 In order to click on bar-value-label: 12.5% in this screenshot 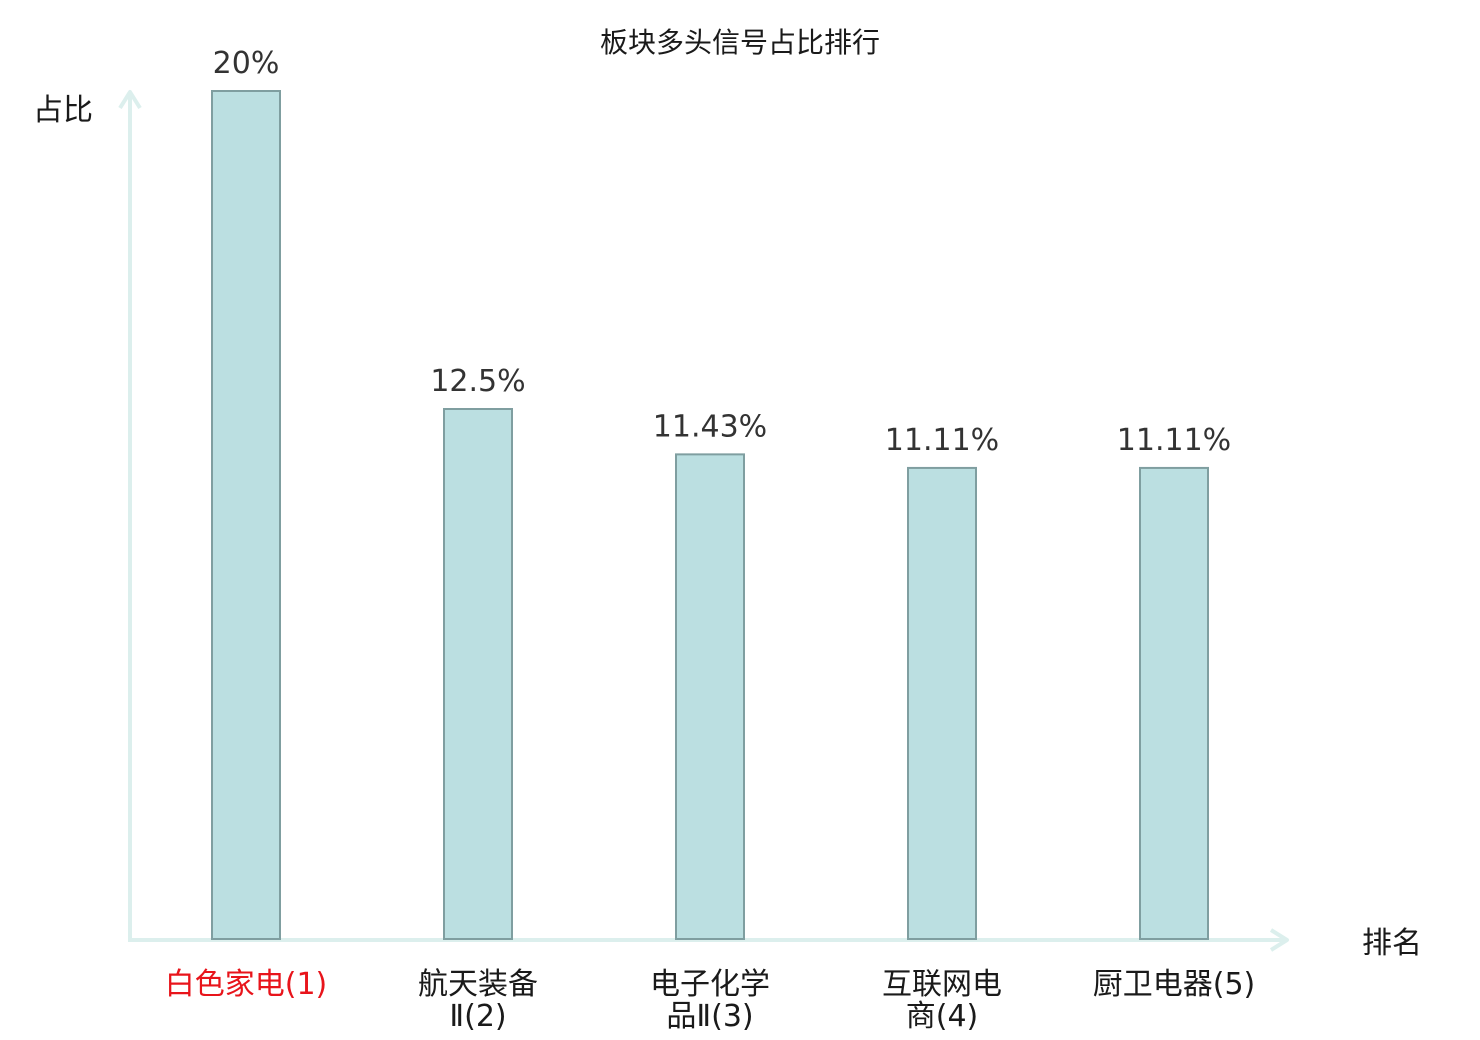, I will do `click(477, 381)`.